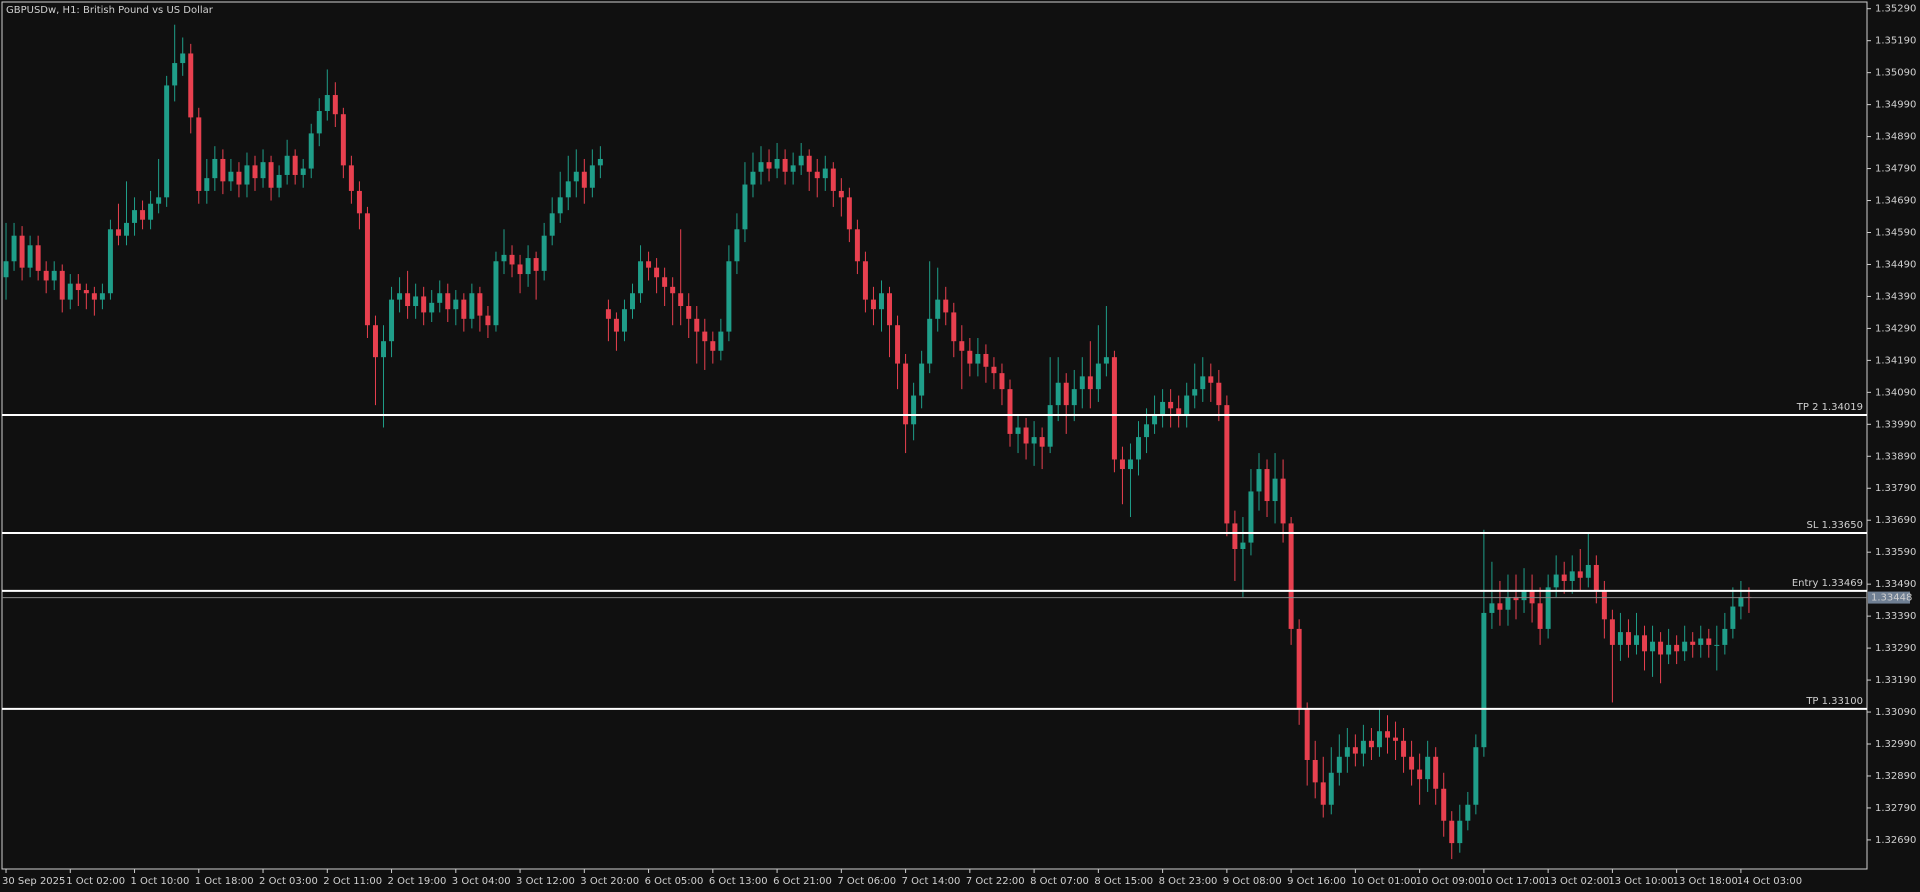  Describe the element at coordinates (1895, 552) in the screenshot. I see `y-tick-label: 1.33590` at that location.